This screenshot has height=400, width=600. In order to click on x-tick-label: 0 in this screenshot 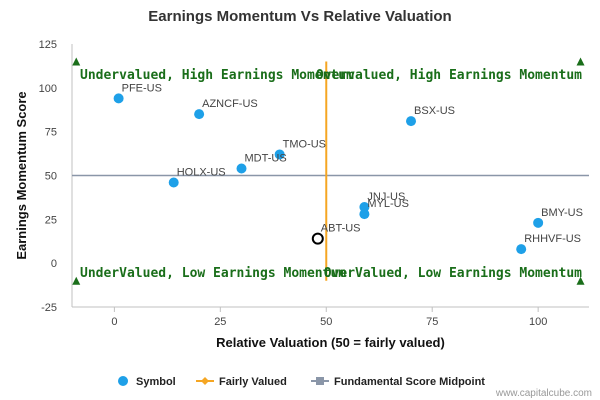, I will do `click(114, 322)`.